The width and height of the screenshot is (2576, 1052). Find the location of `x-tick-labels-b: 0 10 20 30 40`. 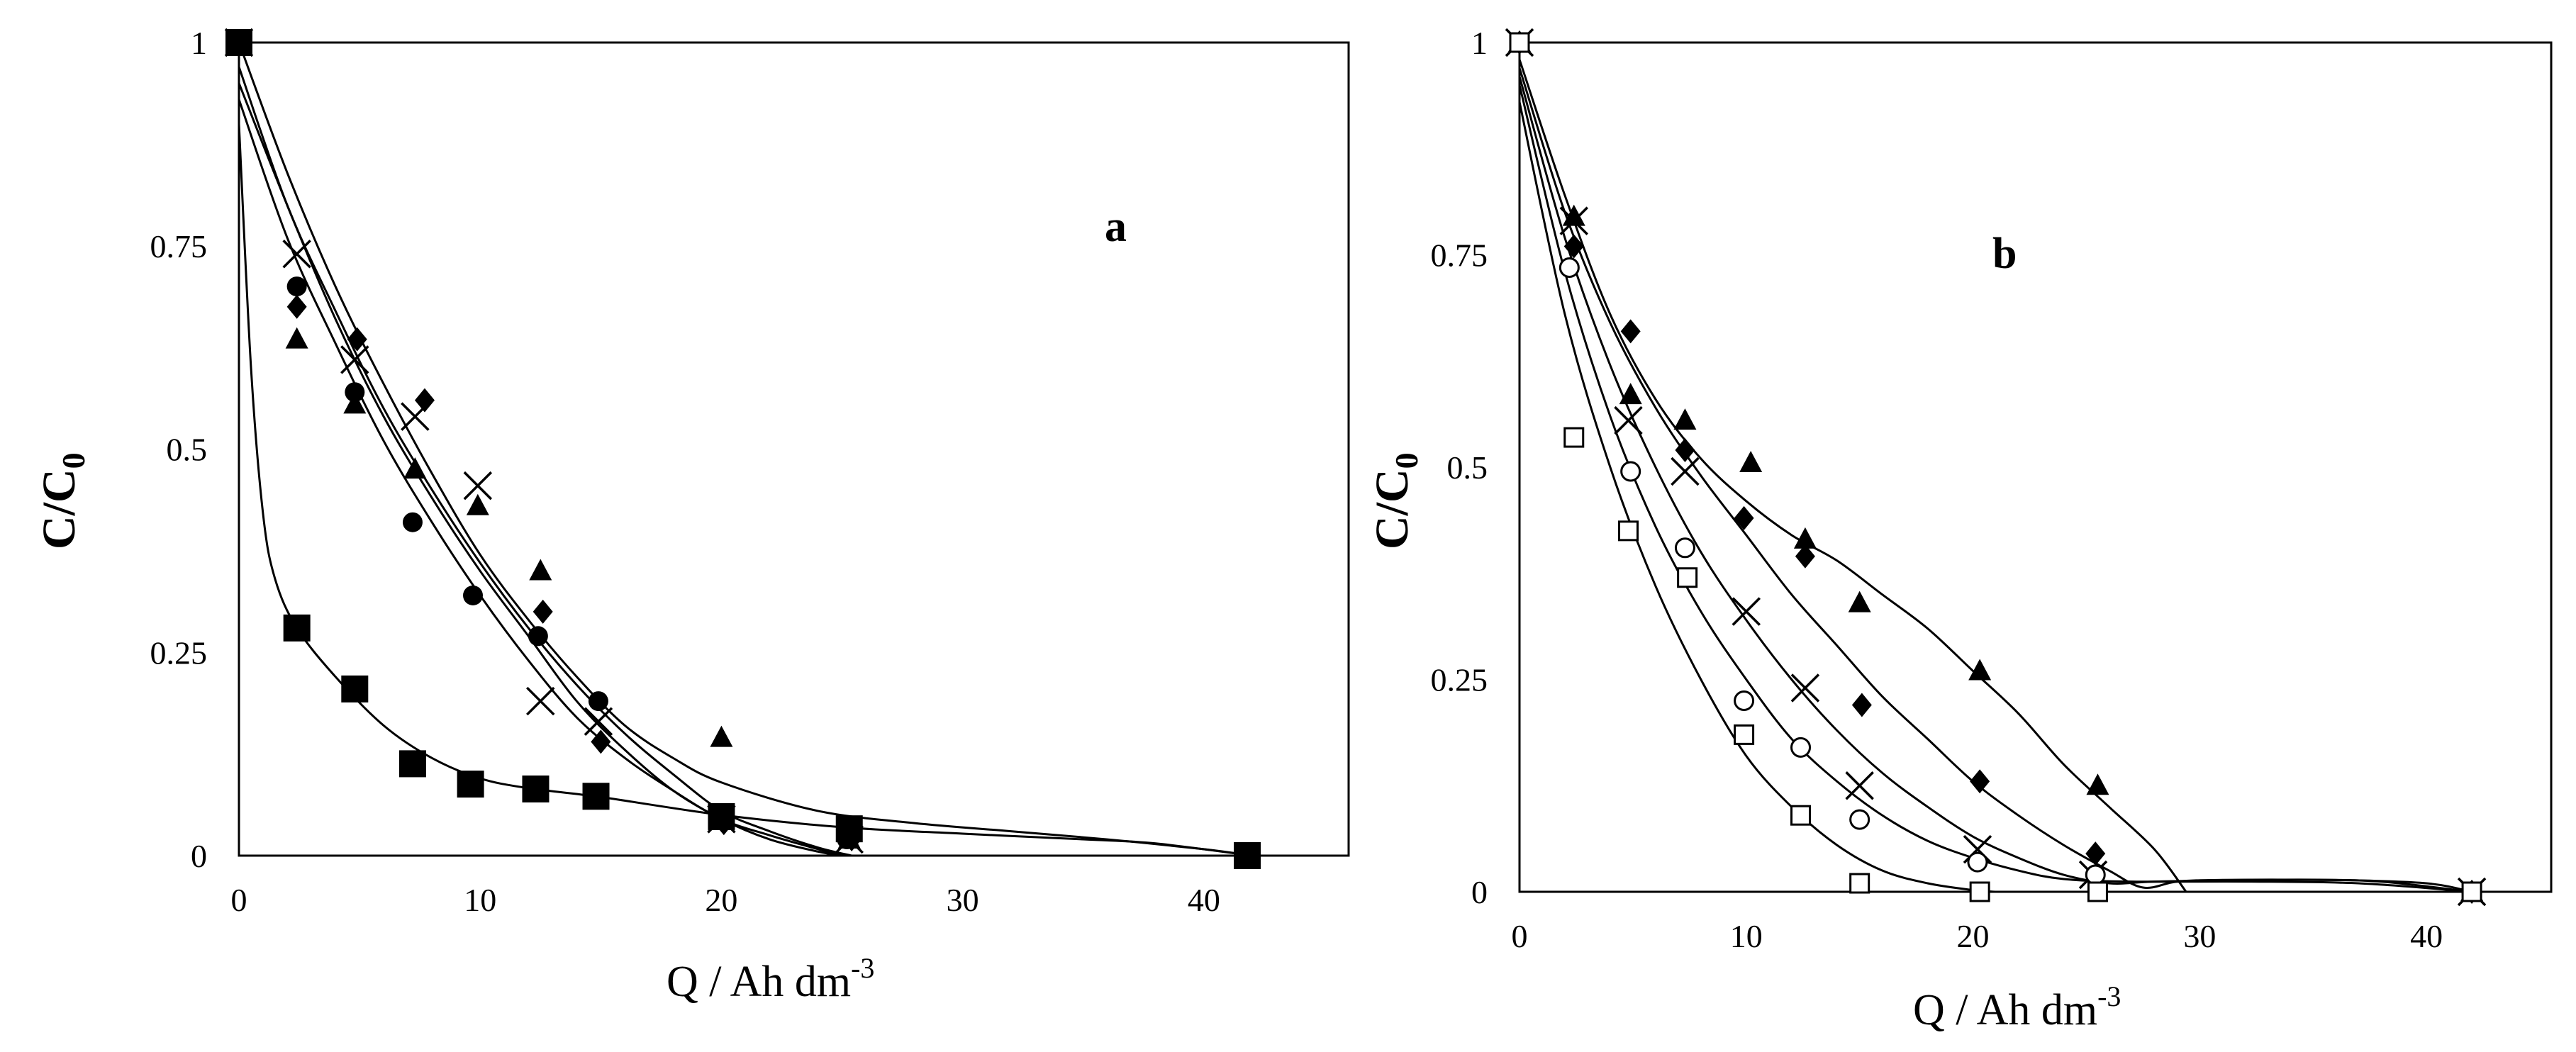

x-tick-labels-b: 0 10 20 30 40 is located at coordinates (1977, 936).